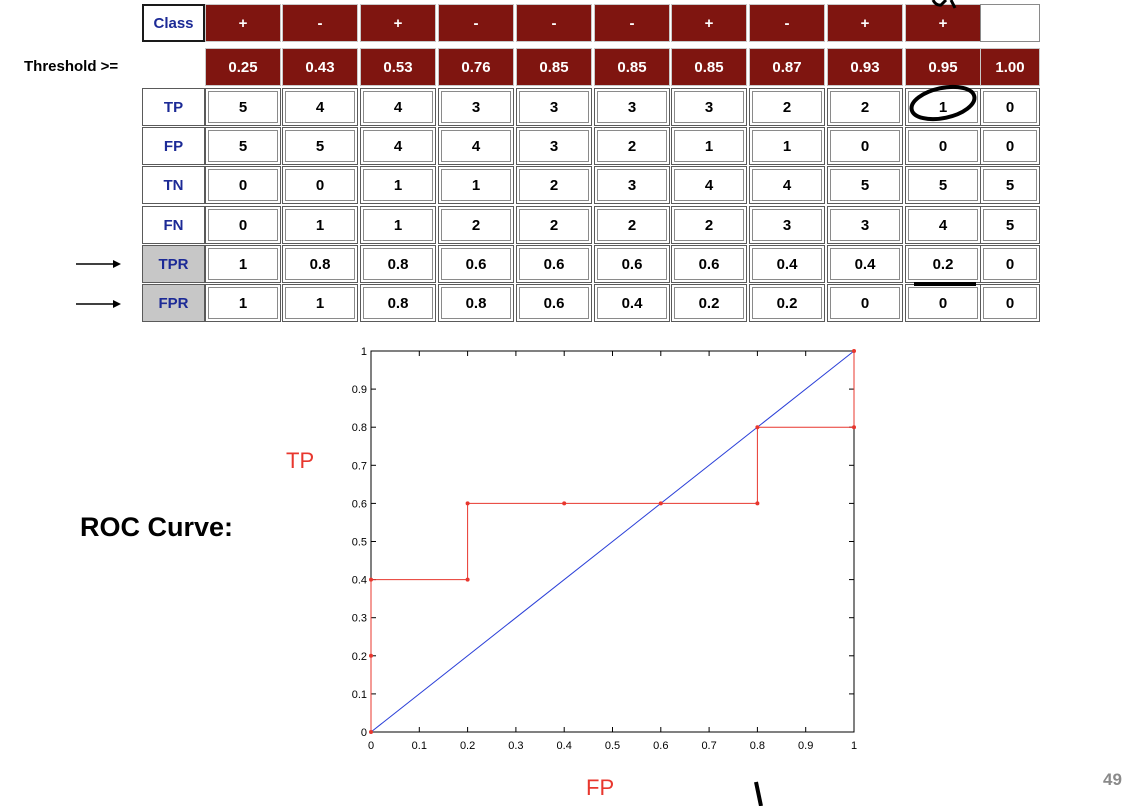 This screenshot has width=1130, height=806. Describe the element at coordinates (300, 460) in the screenshot. I see `y-axis-label: TP` at that location.